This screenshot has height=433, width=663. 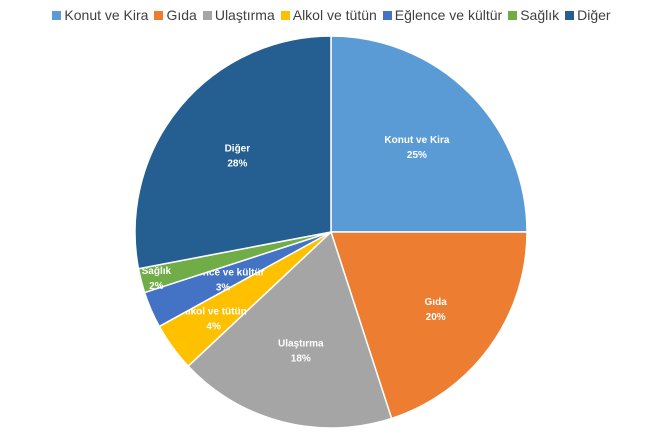 What do you see at coordinates (223, 273) in the screenshot?
I see `data-label-category: Eğlence ve kültür` at bounding box center [223, 273].